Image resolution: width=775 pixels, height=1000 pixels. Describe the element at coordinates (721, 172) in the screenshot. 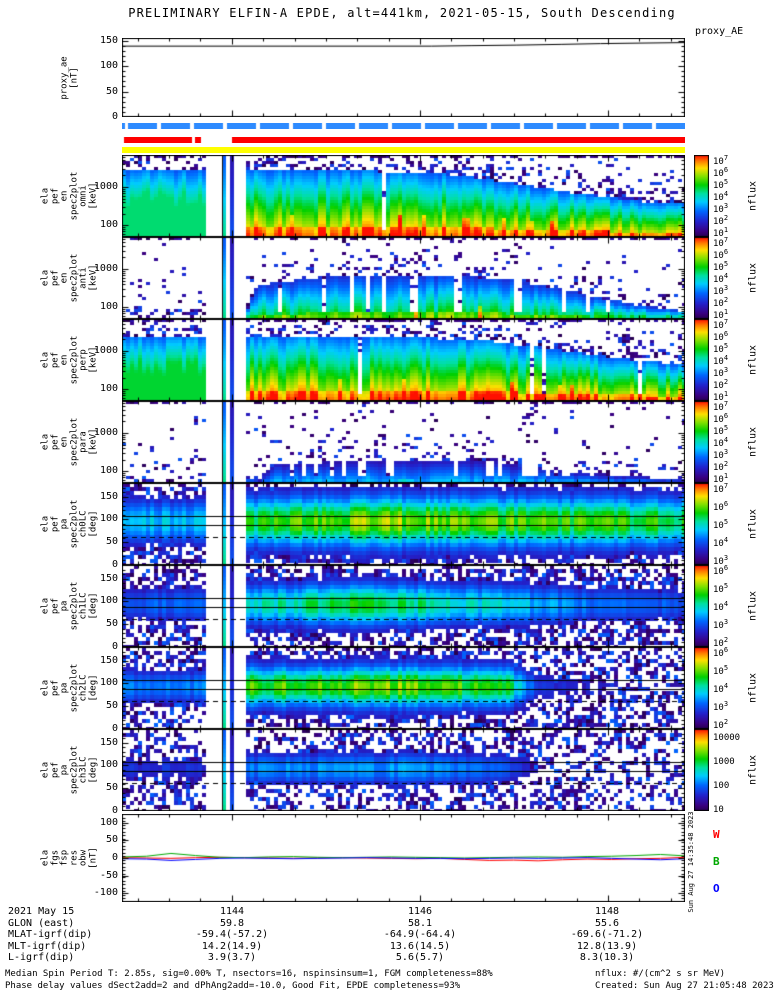

I see `colorbar-tick-omni-1: 10⁶` at that location.